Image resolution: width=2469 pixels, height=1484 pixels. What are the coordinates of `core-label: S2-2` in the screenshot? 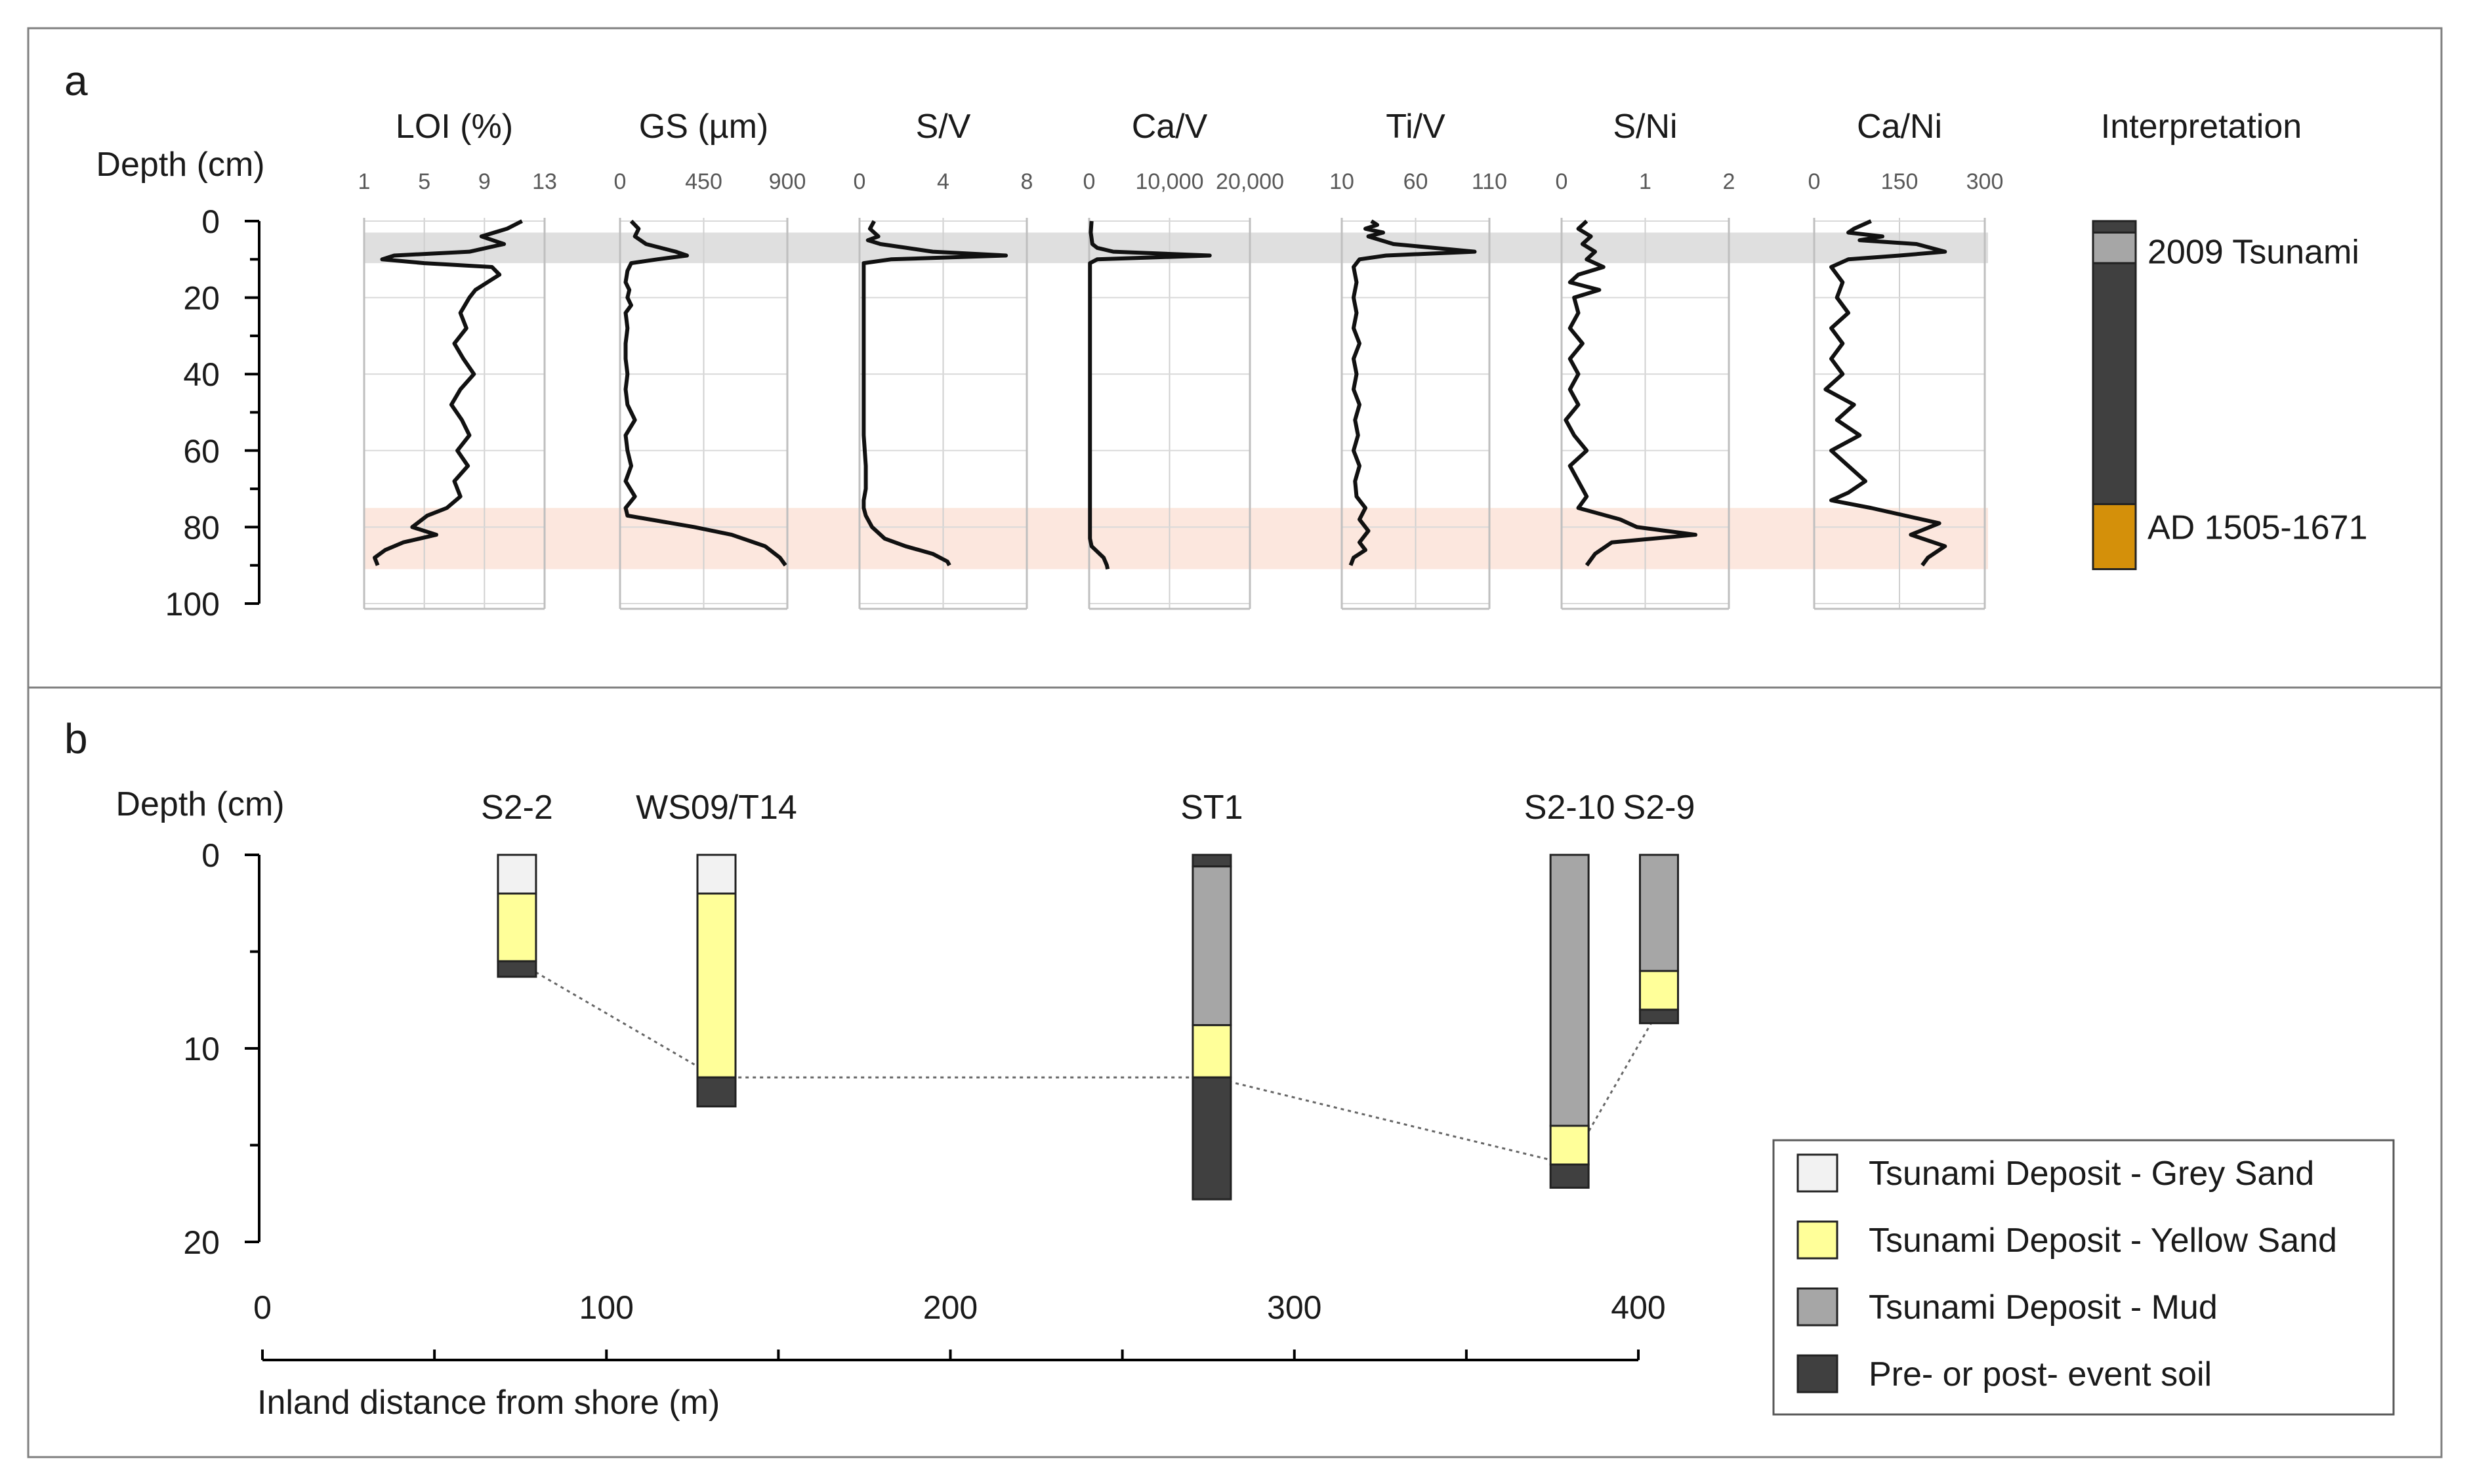 It's located at (517, 808).